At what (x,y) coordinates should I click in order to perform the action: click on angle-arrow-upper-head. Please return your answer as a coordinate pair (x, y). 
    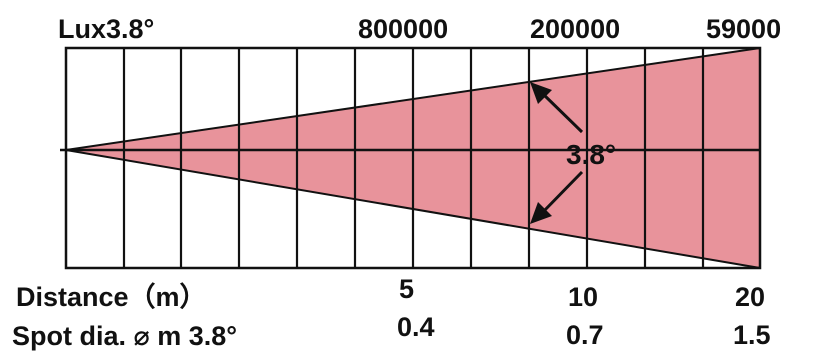
    Looking at the image, I should click on (541, 93).